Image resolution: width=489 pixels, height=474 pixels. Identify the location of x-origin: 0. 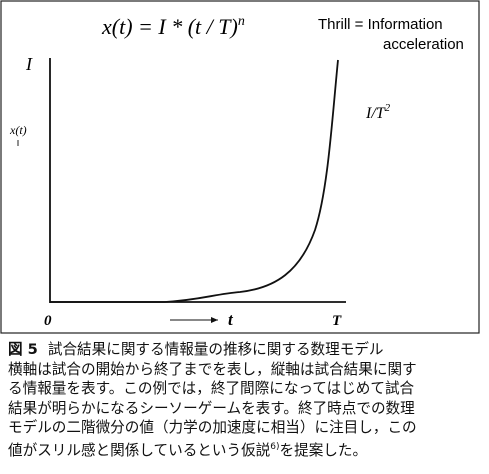
(48, 321).